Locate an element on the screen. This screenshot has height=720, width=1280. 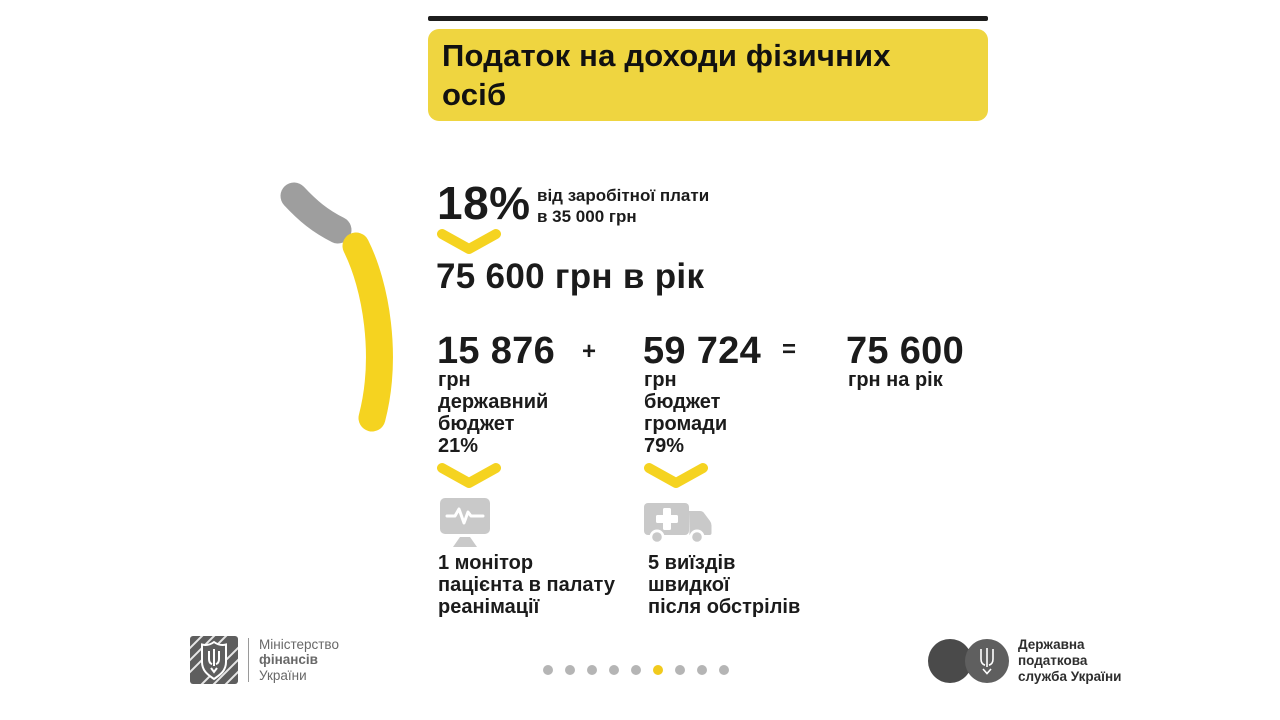
ministry-label: Міністерство фінансів України is located at coordinates (299, 660).